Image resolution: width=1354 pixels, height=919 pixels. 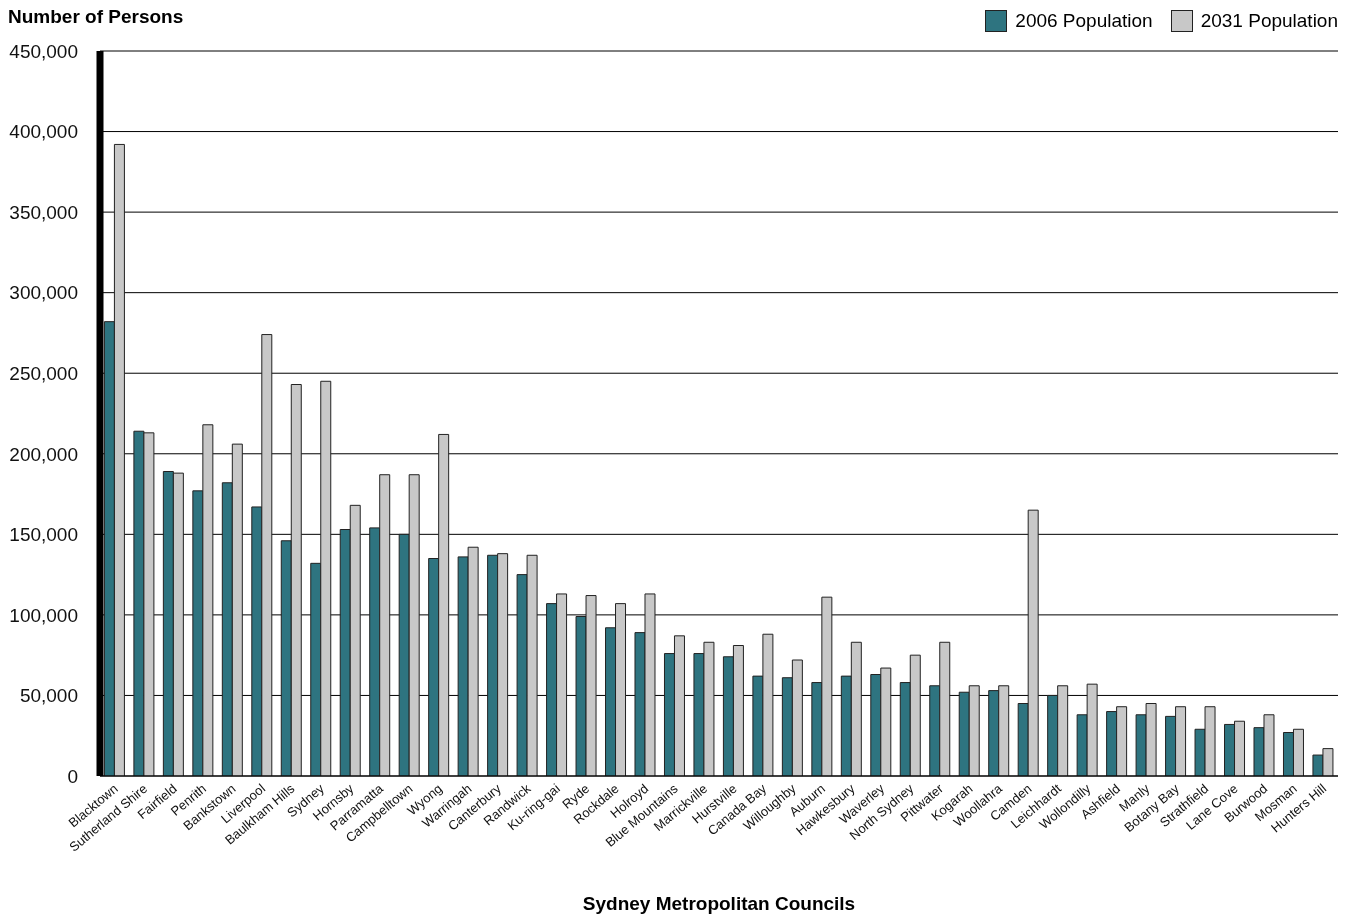 What do you see at coordinates (1269, 21) in the screenshot?
I see `legend-label: 2031 Population` at bounding box center [1269, 21].